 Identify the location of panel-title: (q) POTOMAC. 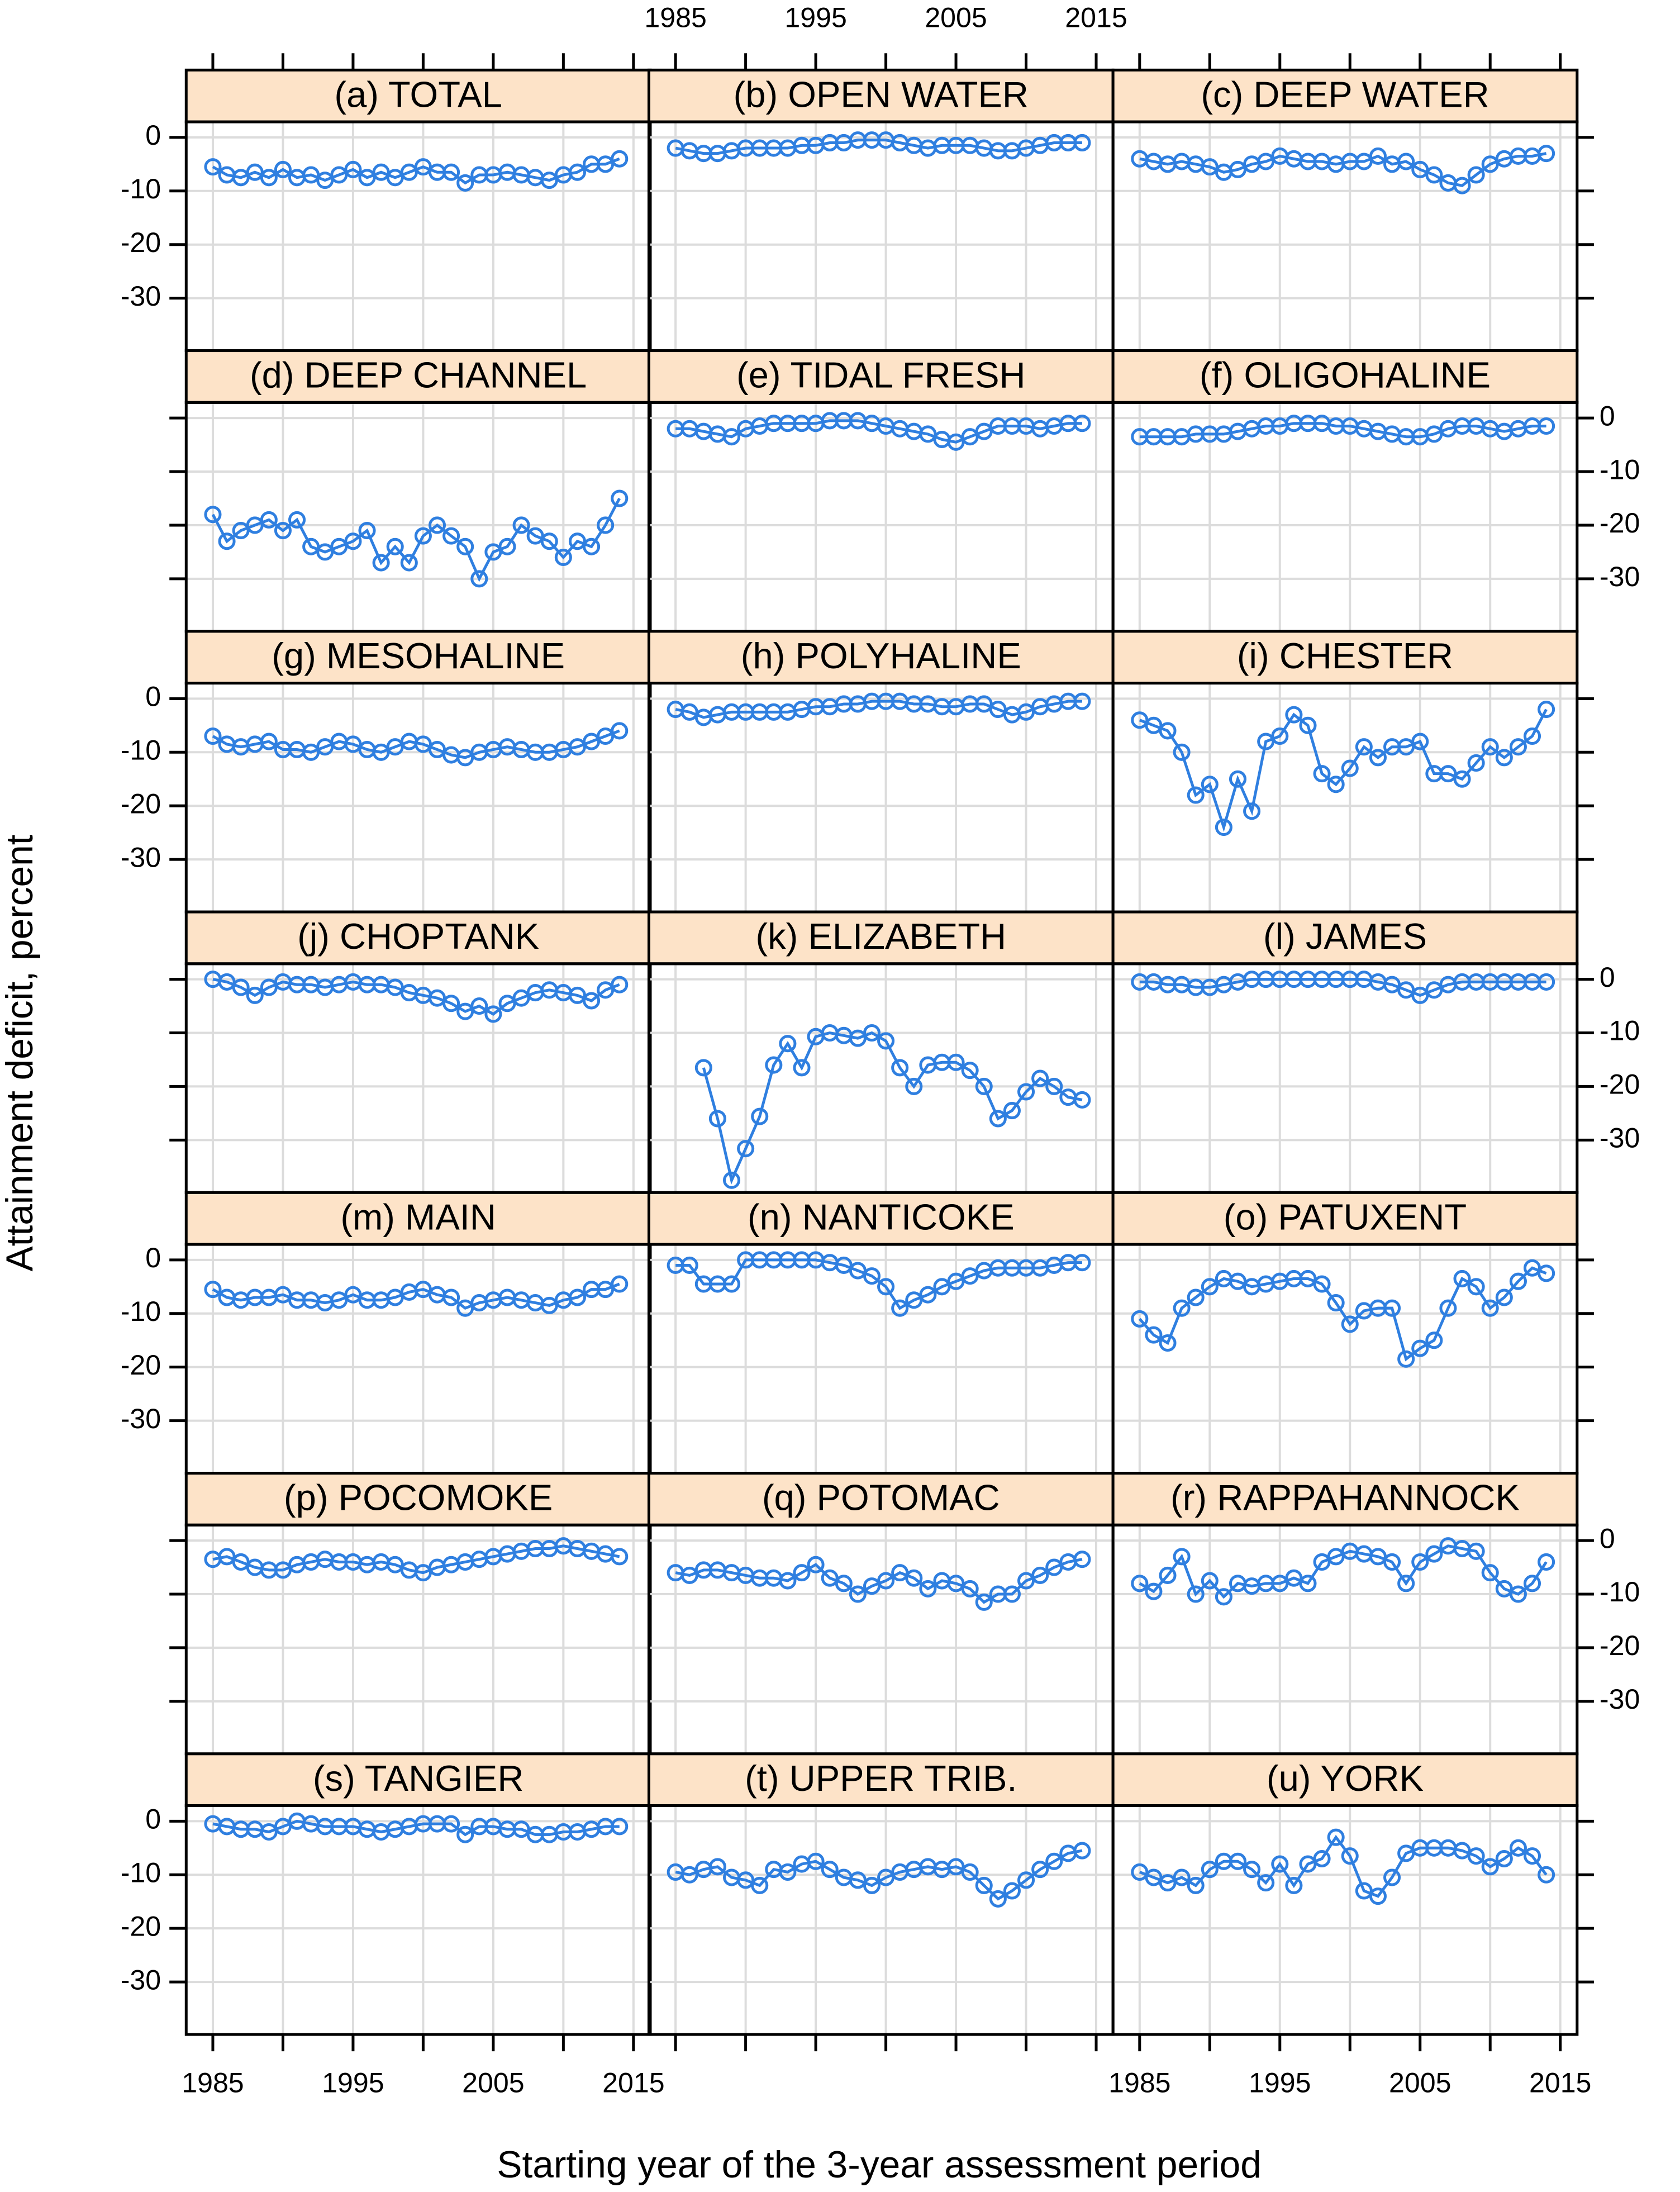
(881, 1498).